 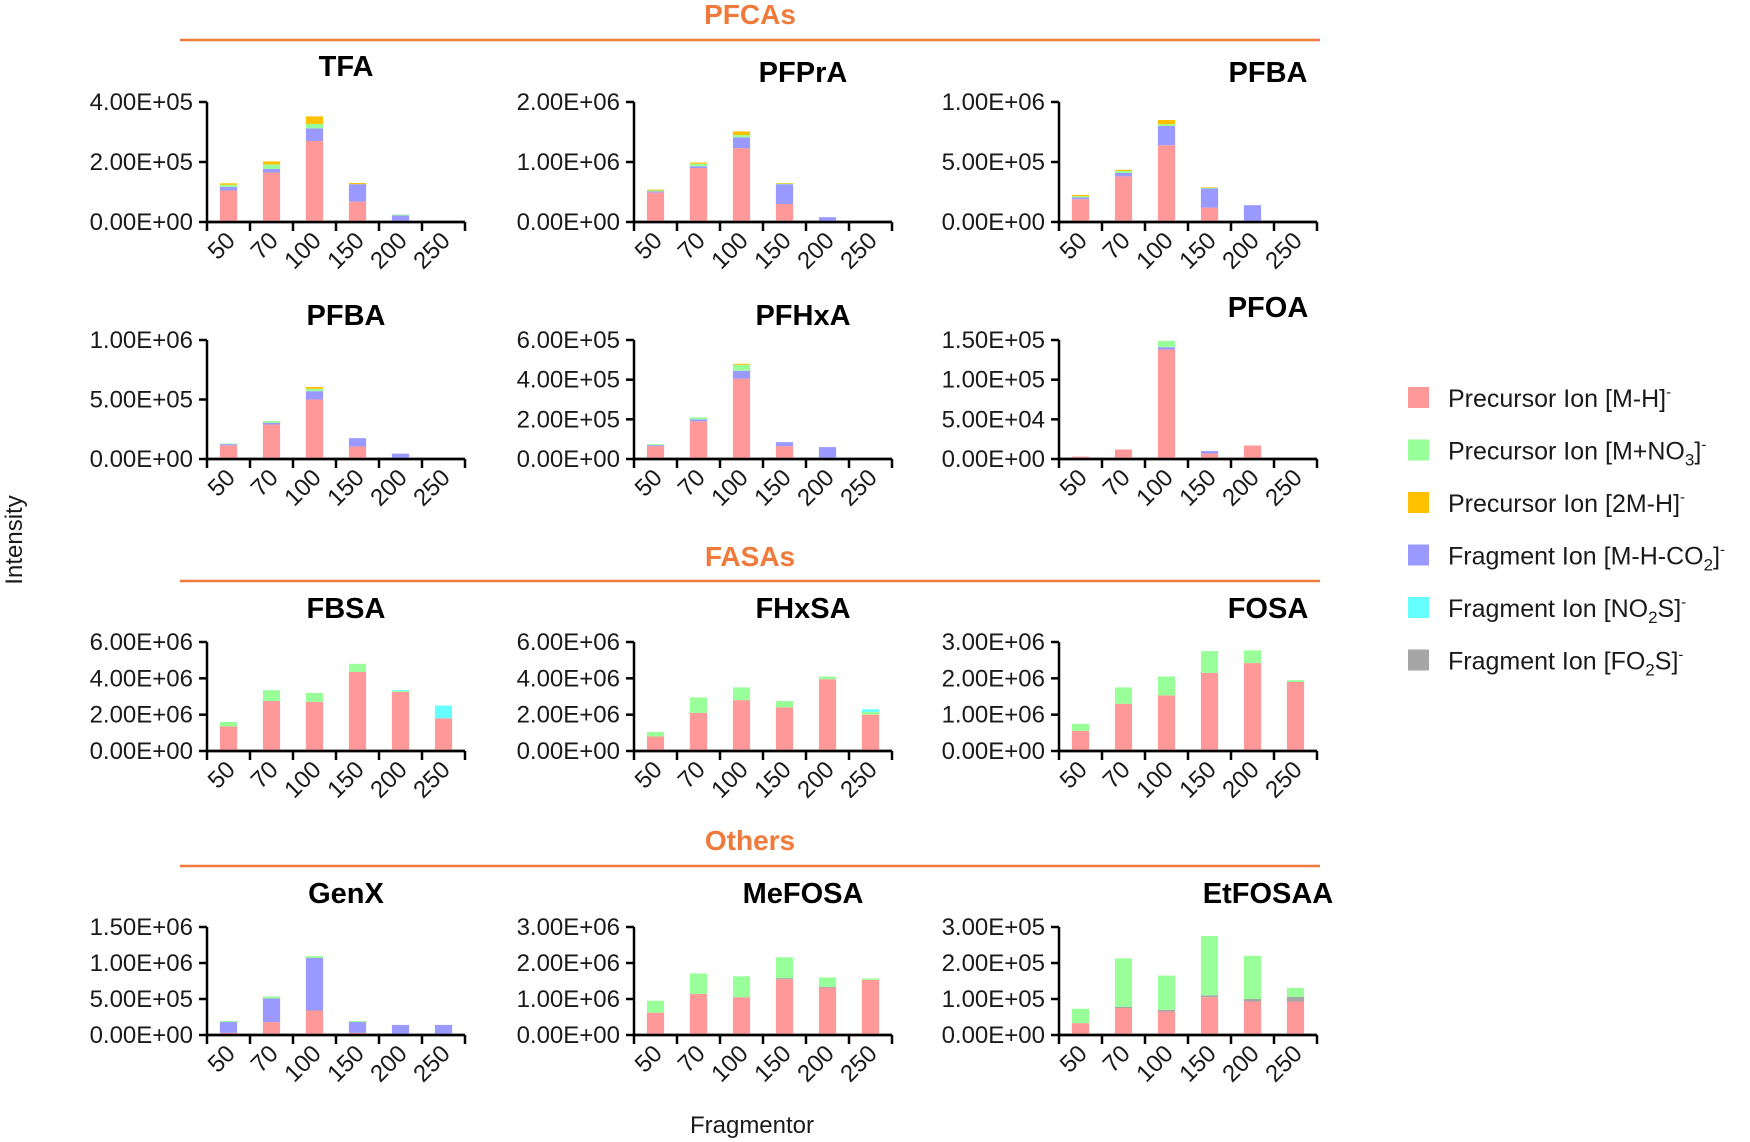 I want to click on legend-label-sub: 3, so click(x=1689, y=460).